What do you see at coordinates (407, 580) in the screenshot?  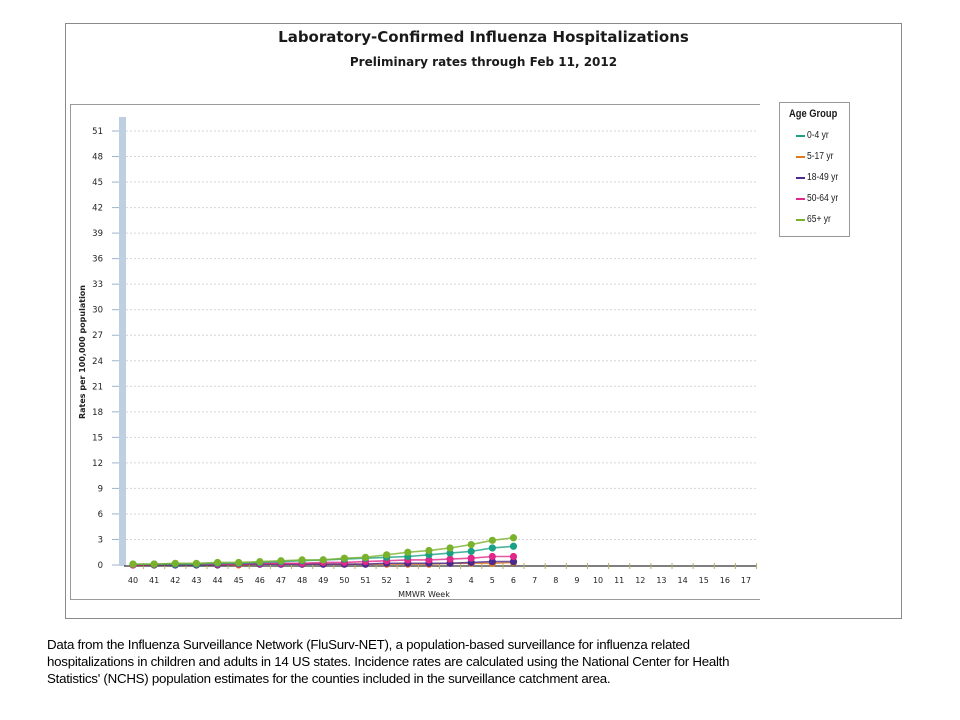 I see `x-tick-label: 1` at bounding box center [407, 580].